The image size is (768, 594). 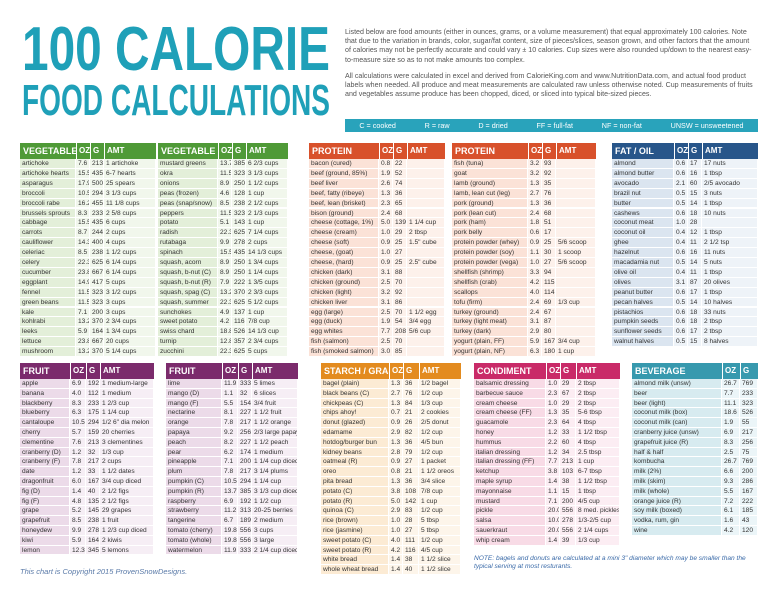 I want to click on food-amount: 6 1/4 cups, so click(x=130, y=272).